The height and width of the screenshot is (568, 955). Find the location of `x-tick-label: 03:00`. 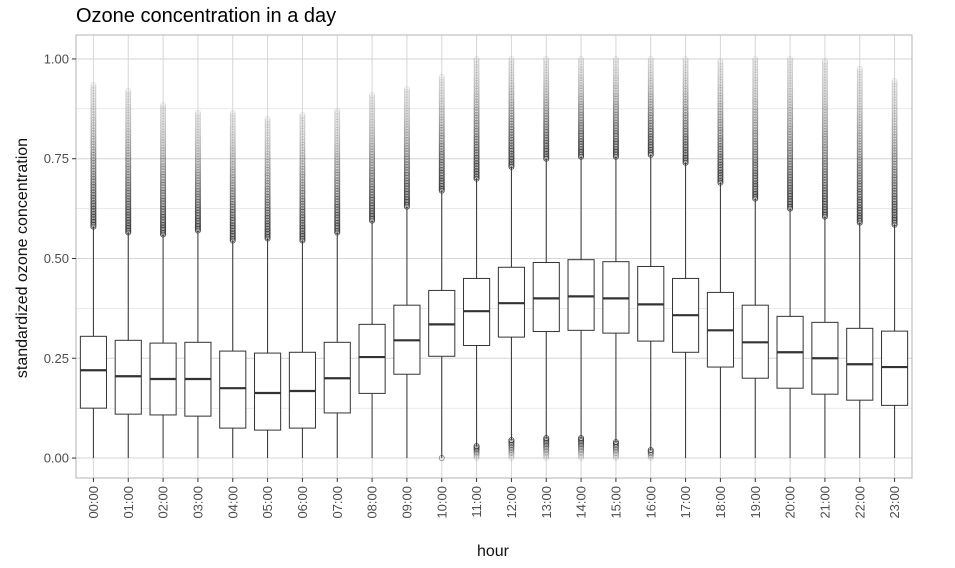

x-tick-label: 03:00 is located at coordinates (197, 502).